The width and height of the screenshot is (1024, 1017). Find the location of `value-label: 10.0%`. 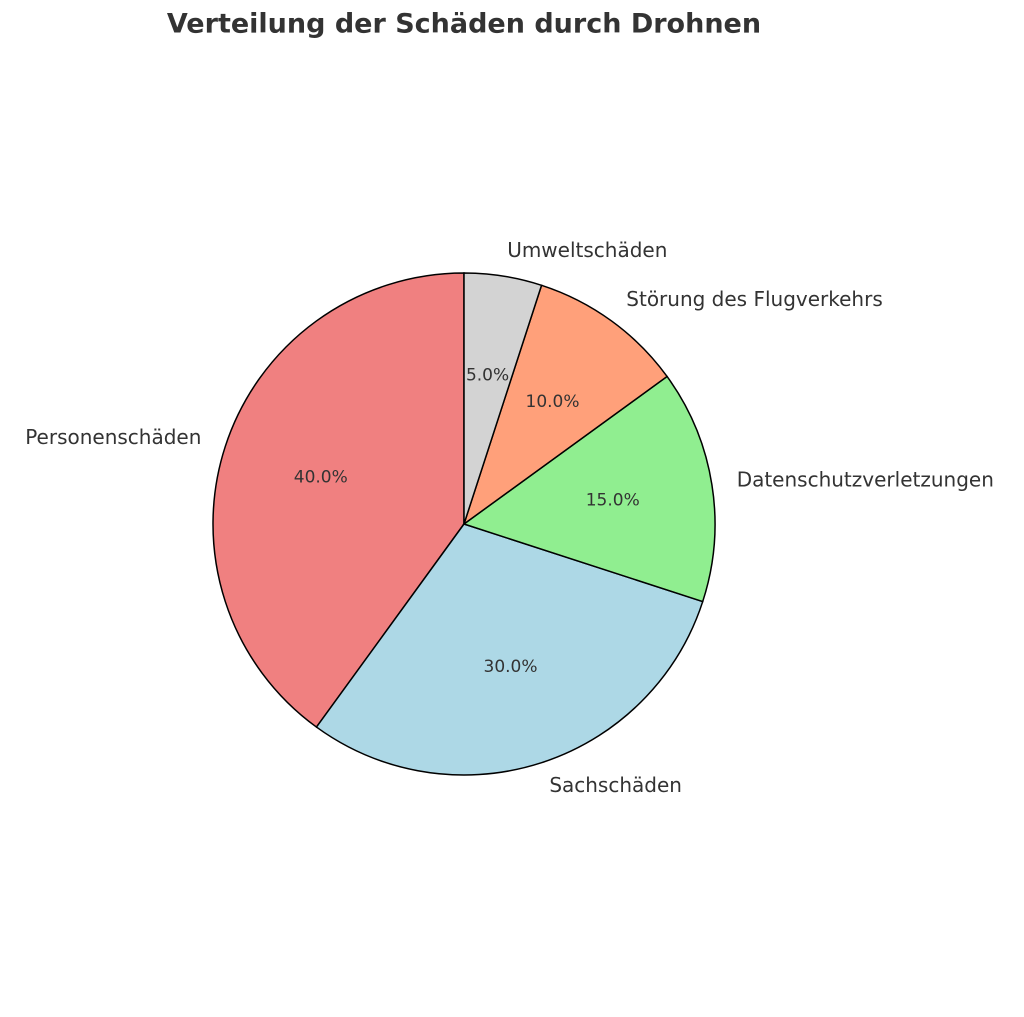

value-label: 10.0% is located at coordinates (553, 402).